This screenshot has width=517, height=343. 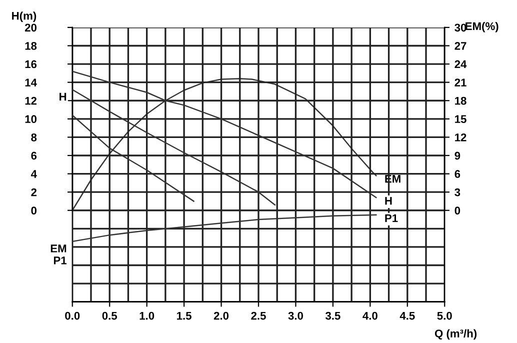 I want to click on x-axis-title: Q (m³/h), so click(x=455, y=334).